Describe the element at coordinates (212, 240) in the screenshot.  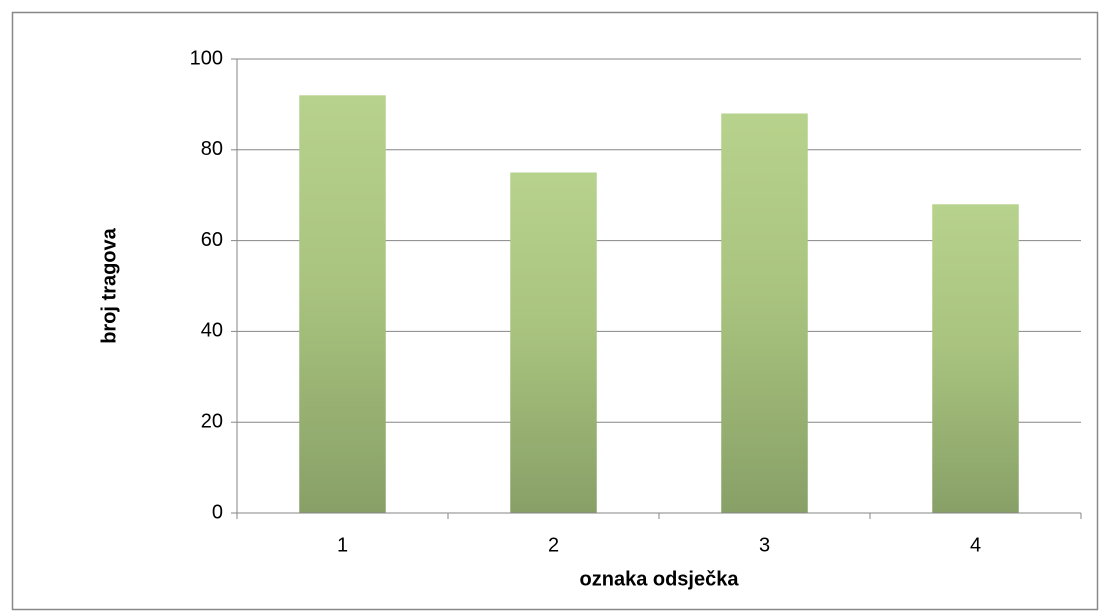
I see `y-tick-label: 60` at that location.